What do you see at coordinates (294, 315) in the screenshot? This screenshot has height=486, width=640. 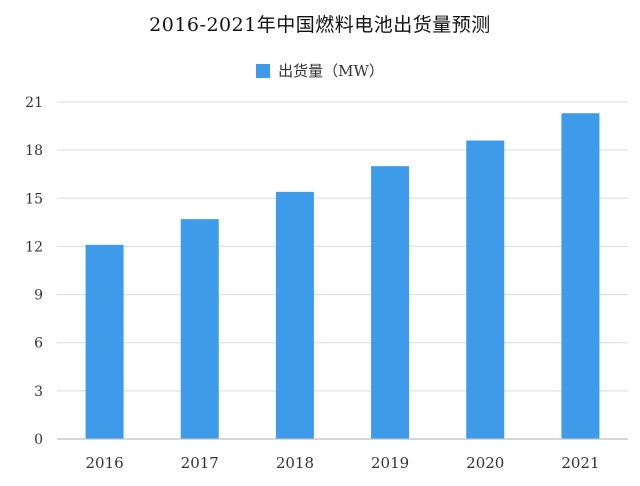 I see `bar-2018` at bounding box center [294, 315].